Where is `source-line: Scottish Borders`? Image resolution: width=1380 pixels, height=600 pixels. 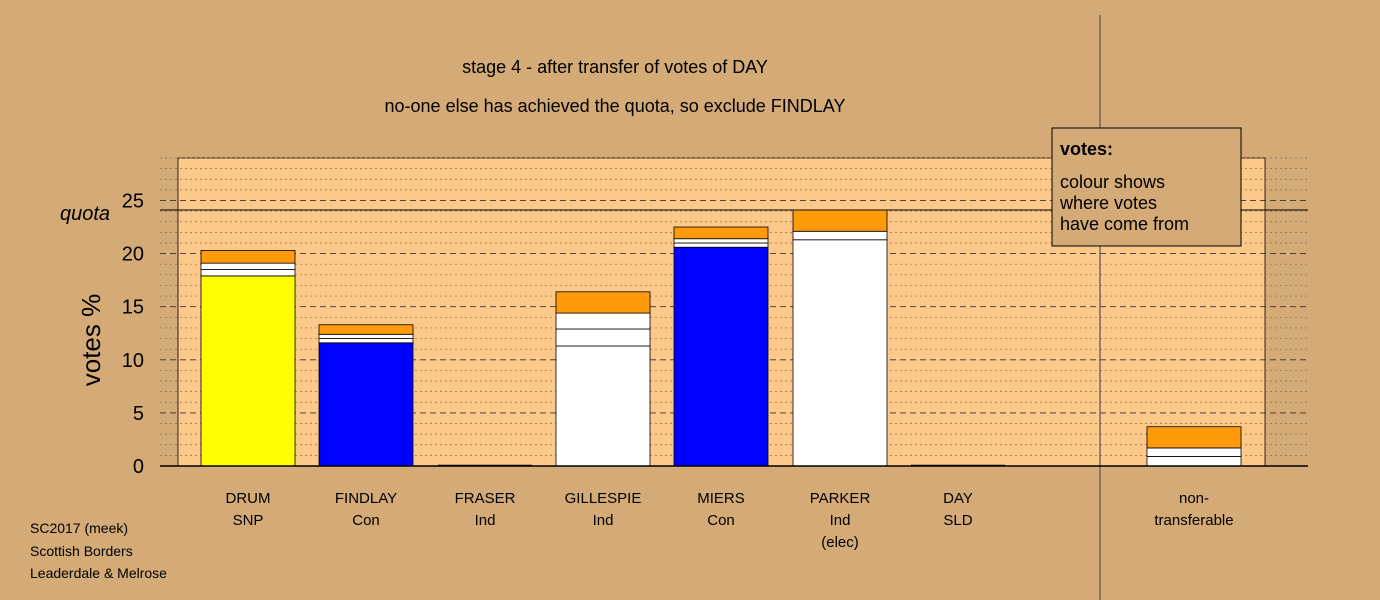
source-line: Scottish Borders is located at coordinates (81, 551).